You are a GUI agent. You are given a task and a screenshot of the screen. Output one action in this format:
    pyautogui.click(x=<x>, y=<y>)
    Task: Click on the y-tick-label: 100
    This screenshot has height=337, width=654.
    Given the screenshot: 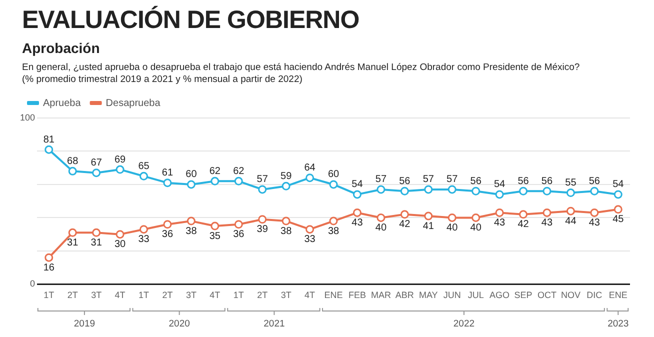 What is the action you would take?
    pyautogui.click(x=28, y=117)
    